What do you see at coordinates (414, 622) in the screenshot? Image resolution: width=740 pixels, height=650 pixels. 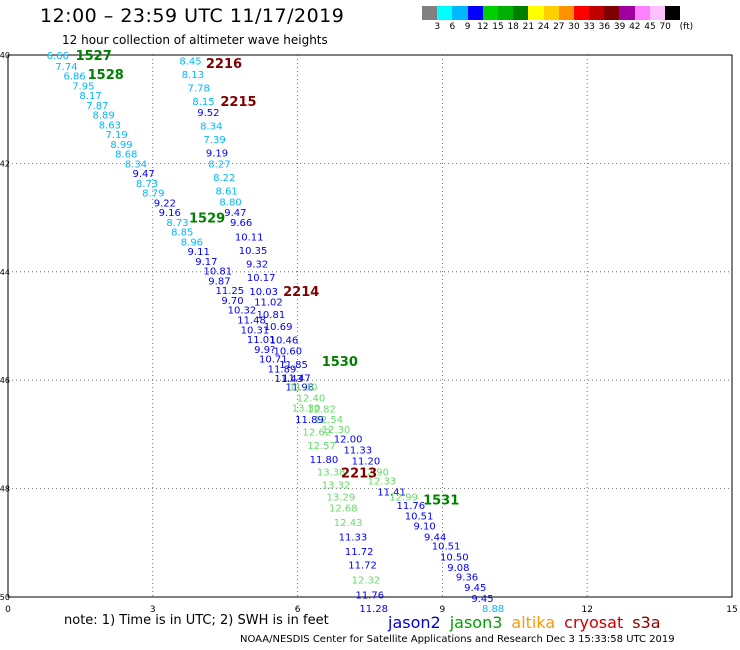 I see `satellite-jason2: jason2` at bounding box center [414, 622].